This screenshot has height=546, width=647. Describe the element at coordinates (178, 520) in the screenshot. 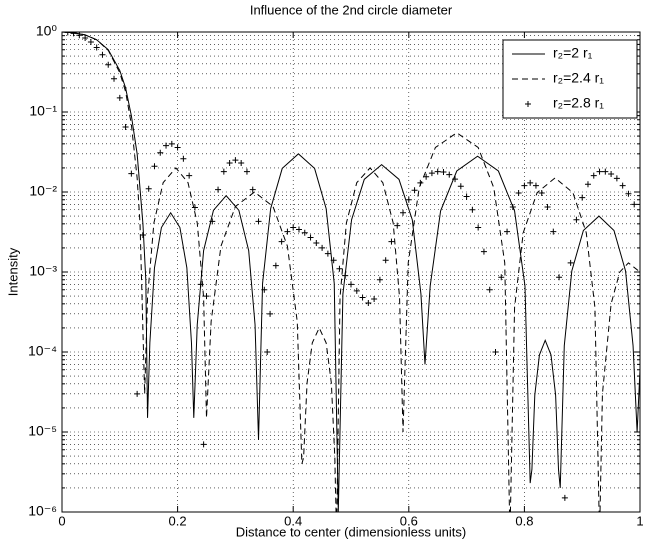

I see `x-tick-label: 0.2` at that location.